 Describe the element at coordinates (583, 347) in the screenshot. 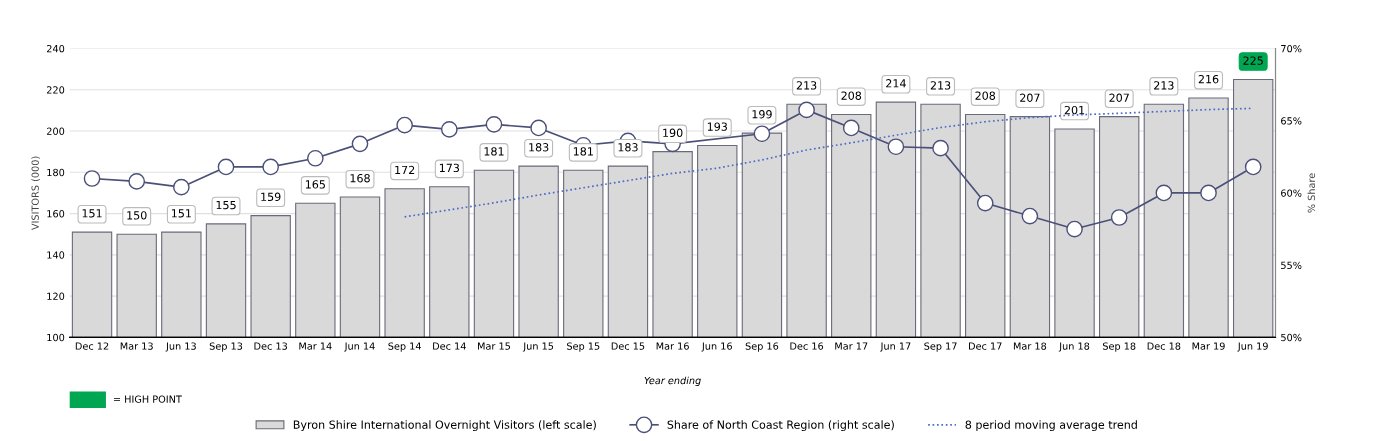

I see `x-tick-label: Sep 15` at that location.